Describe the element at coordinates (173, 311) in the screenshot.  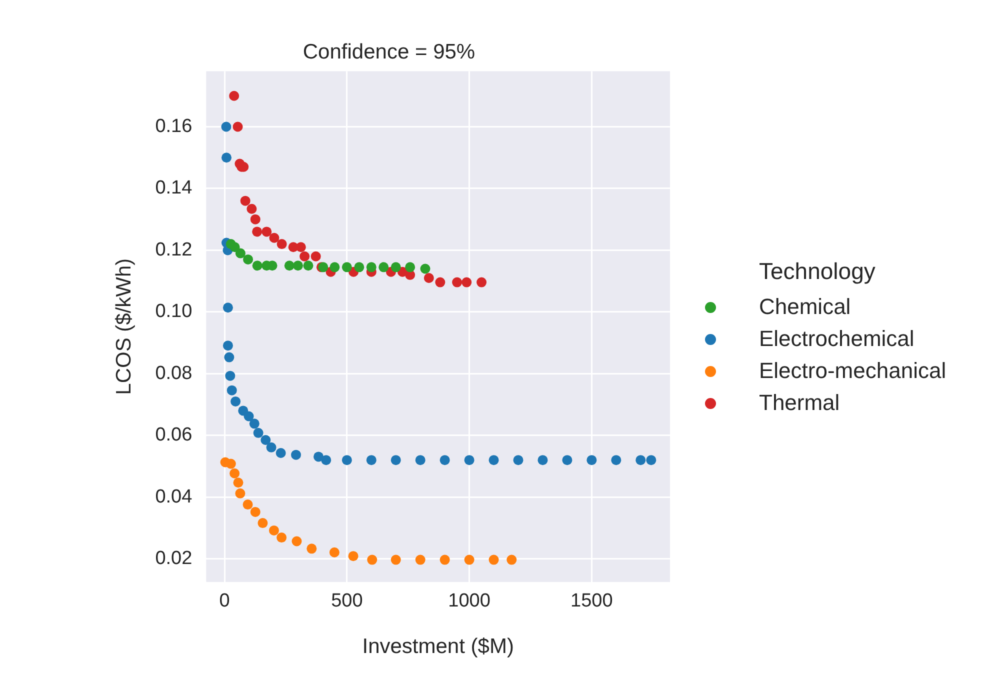
I see `y-tick-label: 0.10` at that location.